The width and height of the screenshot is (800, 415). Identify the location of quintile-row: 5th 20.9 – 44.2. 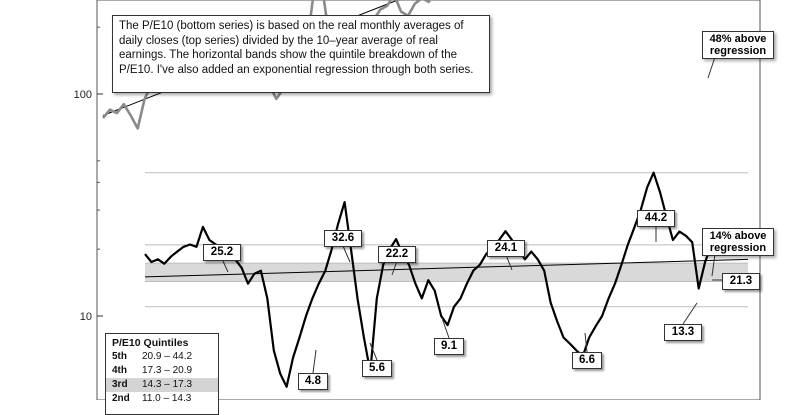
(162, 357).